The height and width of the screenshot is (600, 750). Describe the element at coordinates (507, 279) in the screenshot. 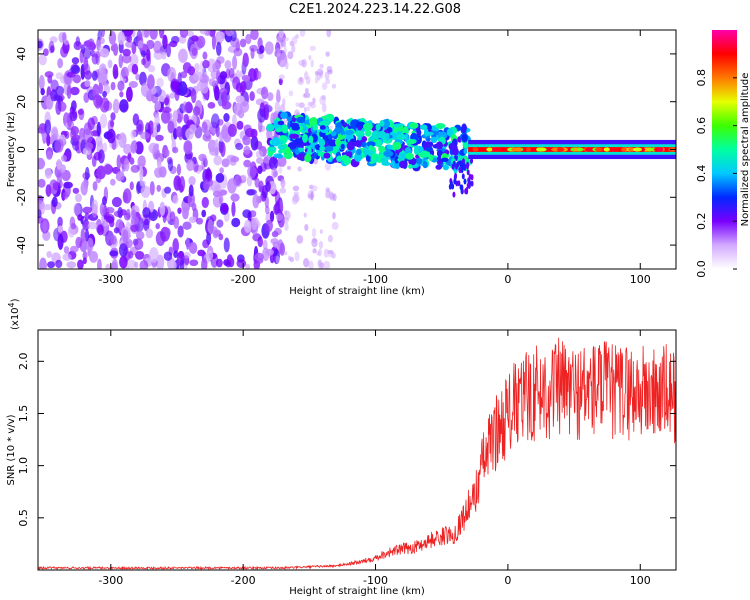

I see `heatmap-xtick-label: 0` at that location.